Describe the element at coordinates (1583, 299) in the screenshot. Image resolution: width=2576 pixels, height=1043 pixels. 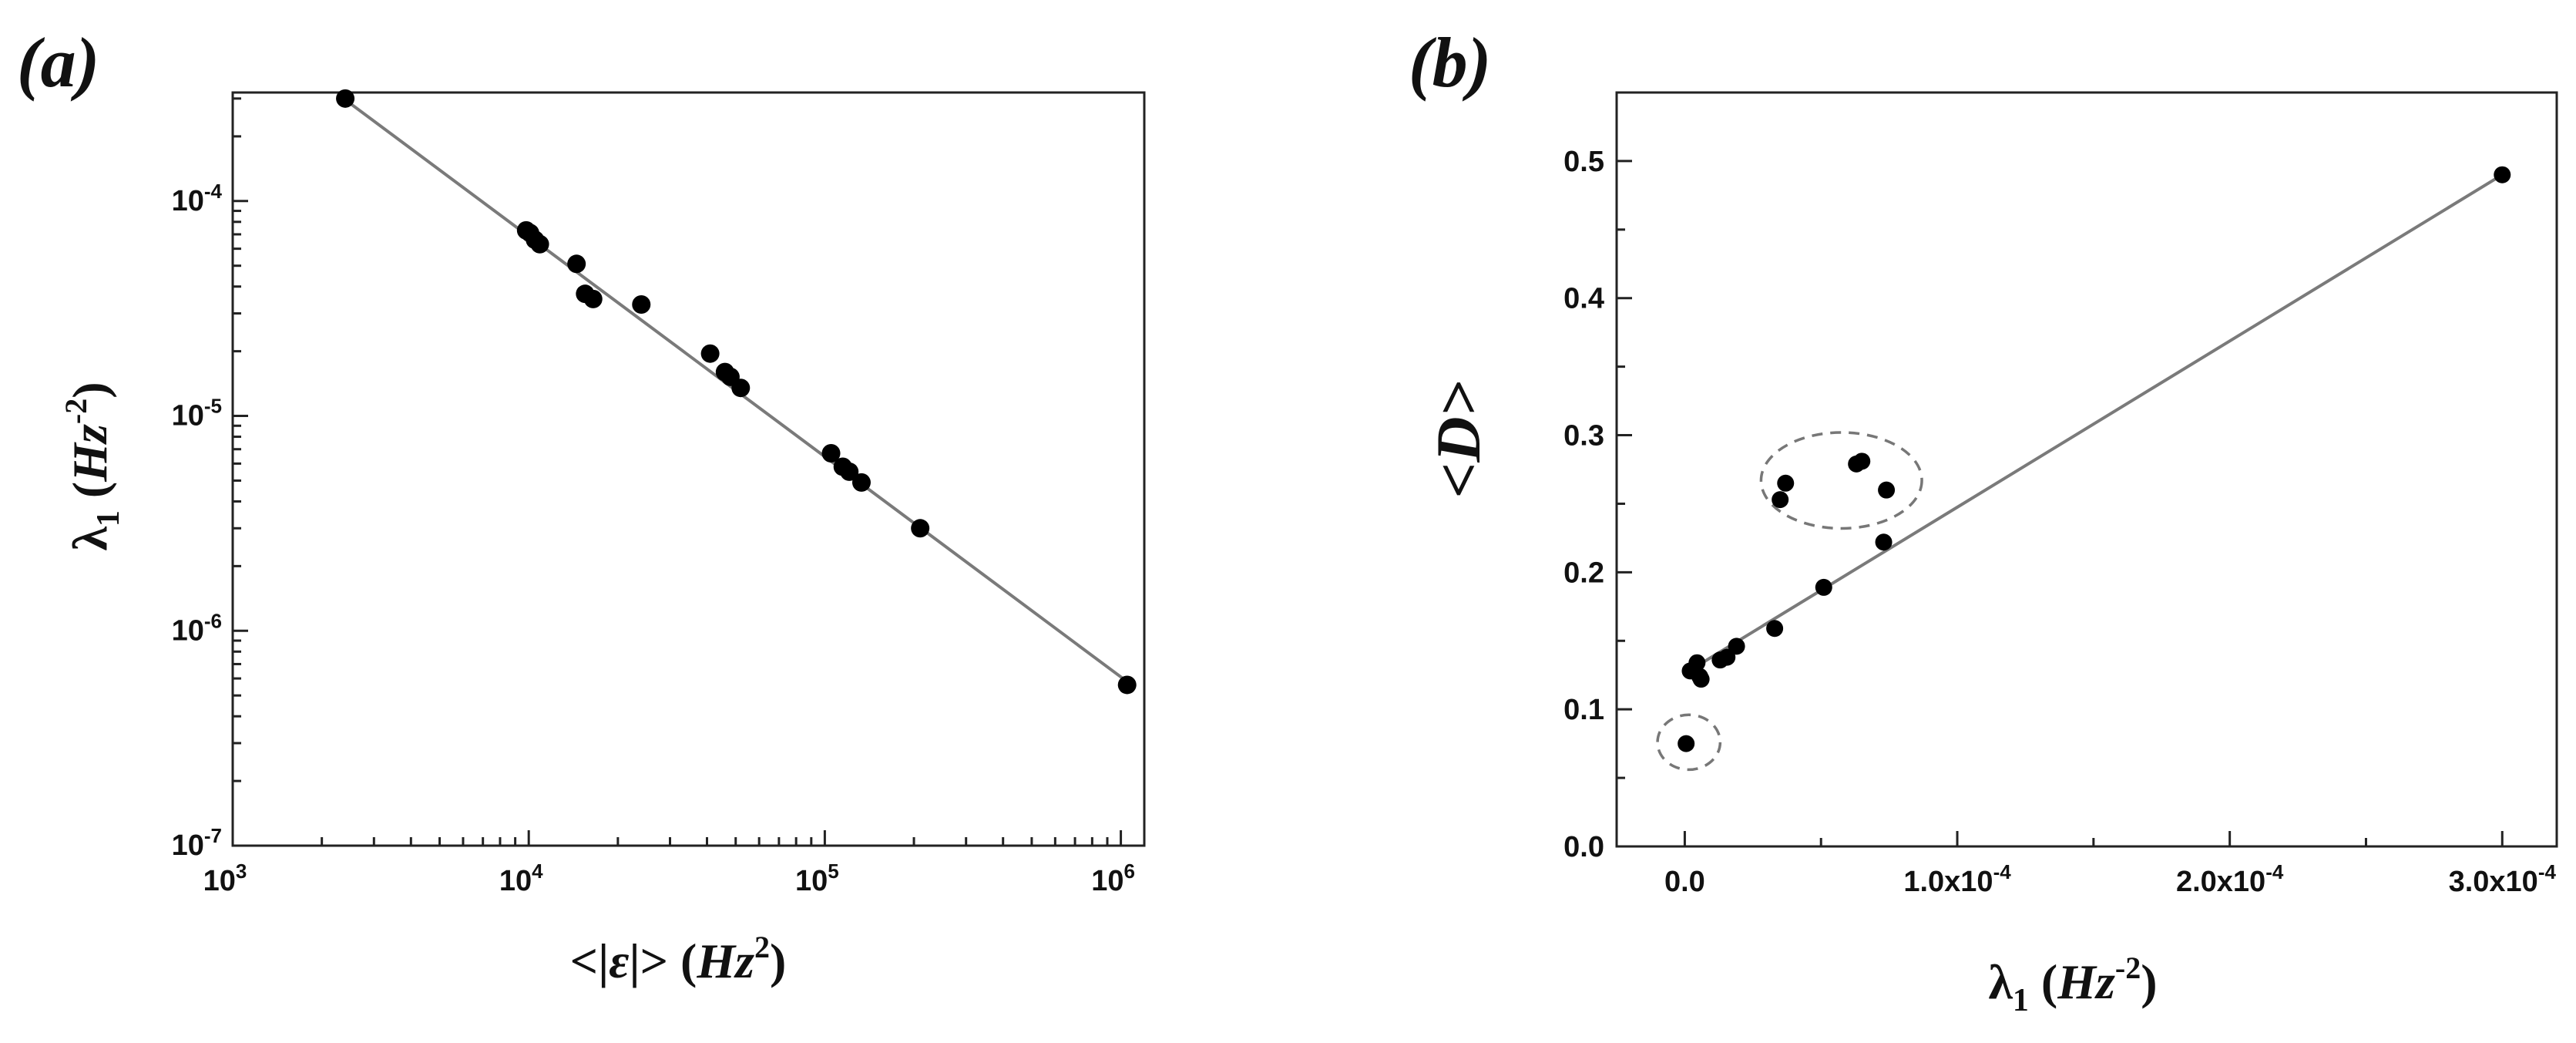
I see `panel-b-y-tick-label: 0.4` at that location.